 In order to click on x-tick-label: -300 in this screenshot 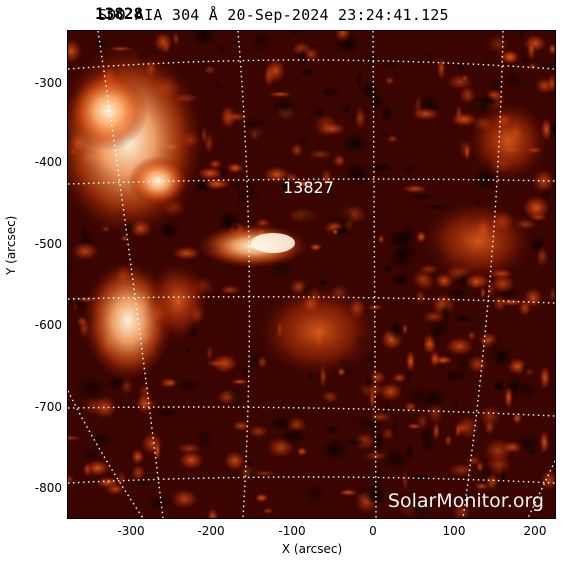, I will do `click(131, 531)`.